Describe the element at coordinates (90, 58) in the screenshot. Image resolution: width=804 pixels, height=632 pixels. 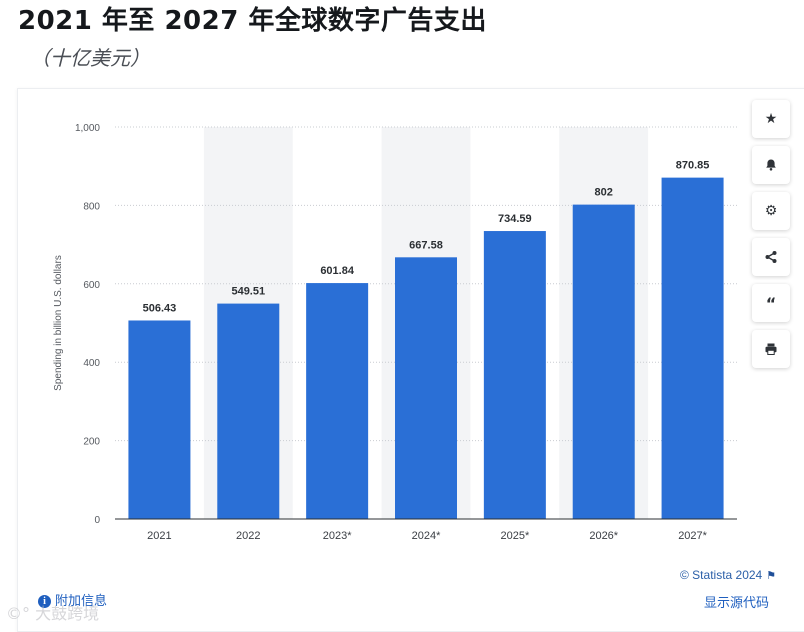
I see `page-subtitle: （十亿美元）` at that location.